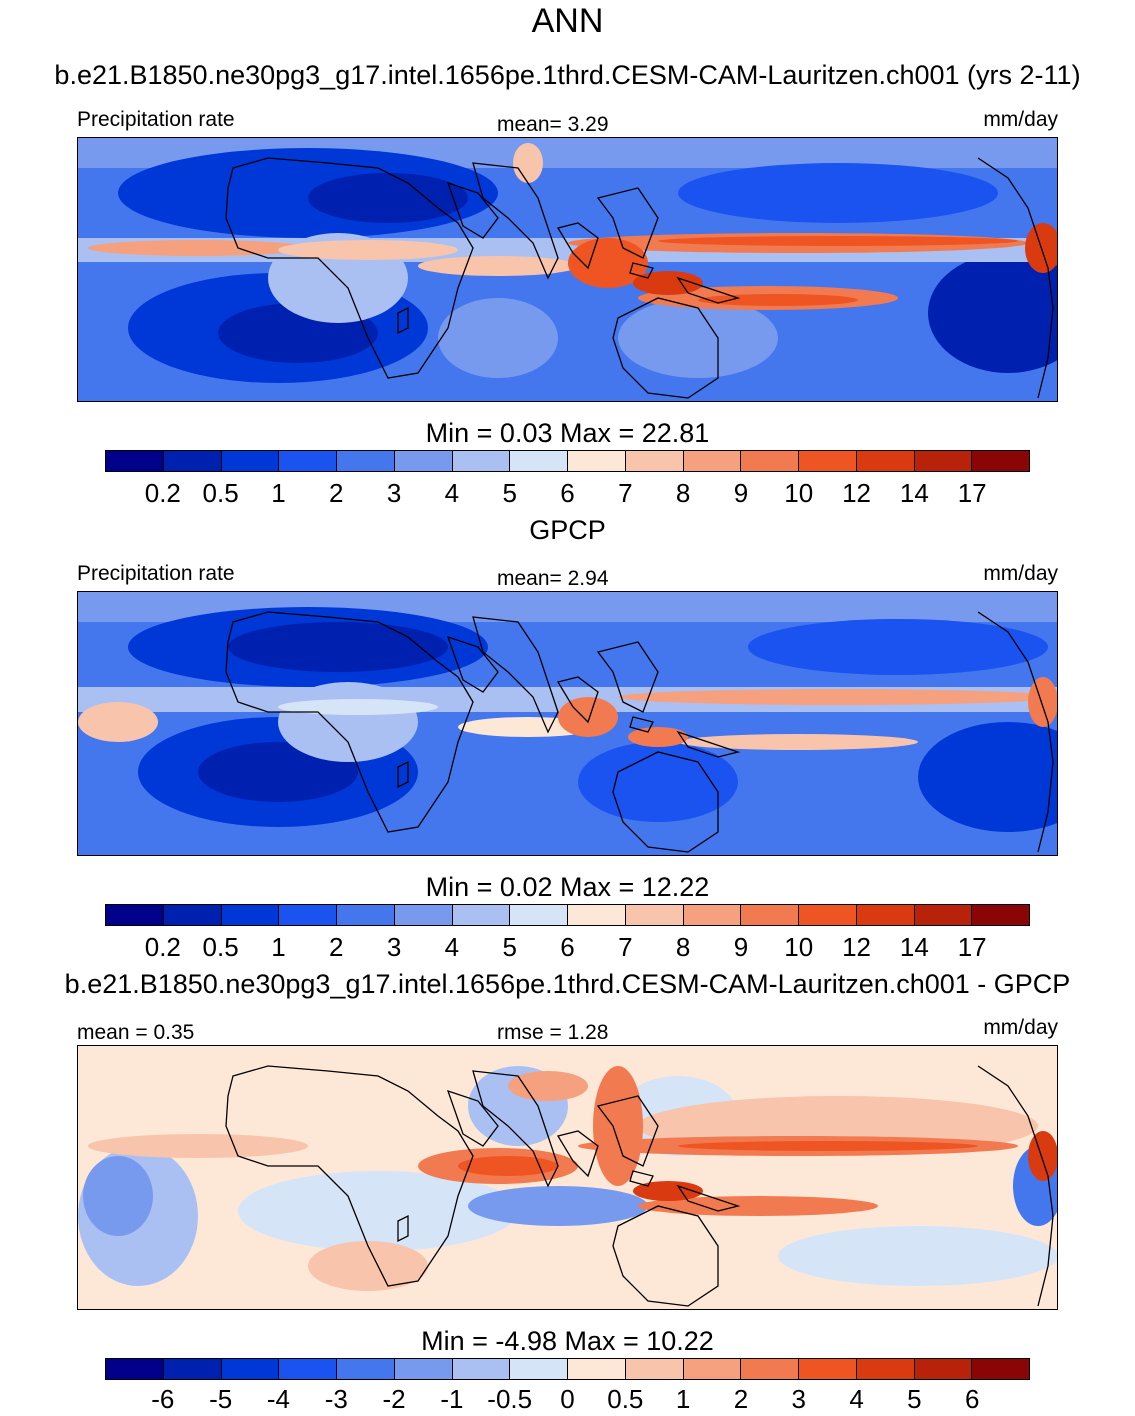 This screenshot has height=1416, width=1135. I want to click on panel1-variable-label: Precipitation rate, so click(156, 119).